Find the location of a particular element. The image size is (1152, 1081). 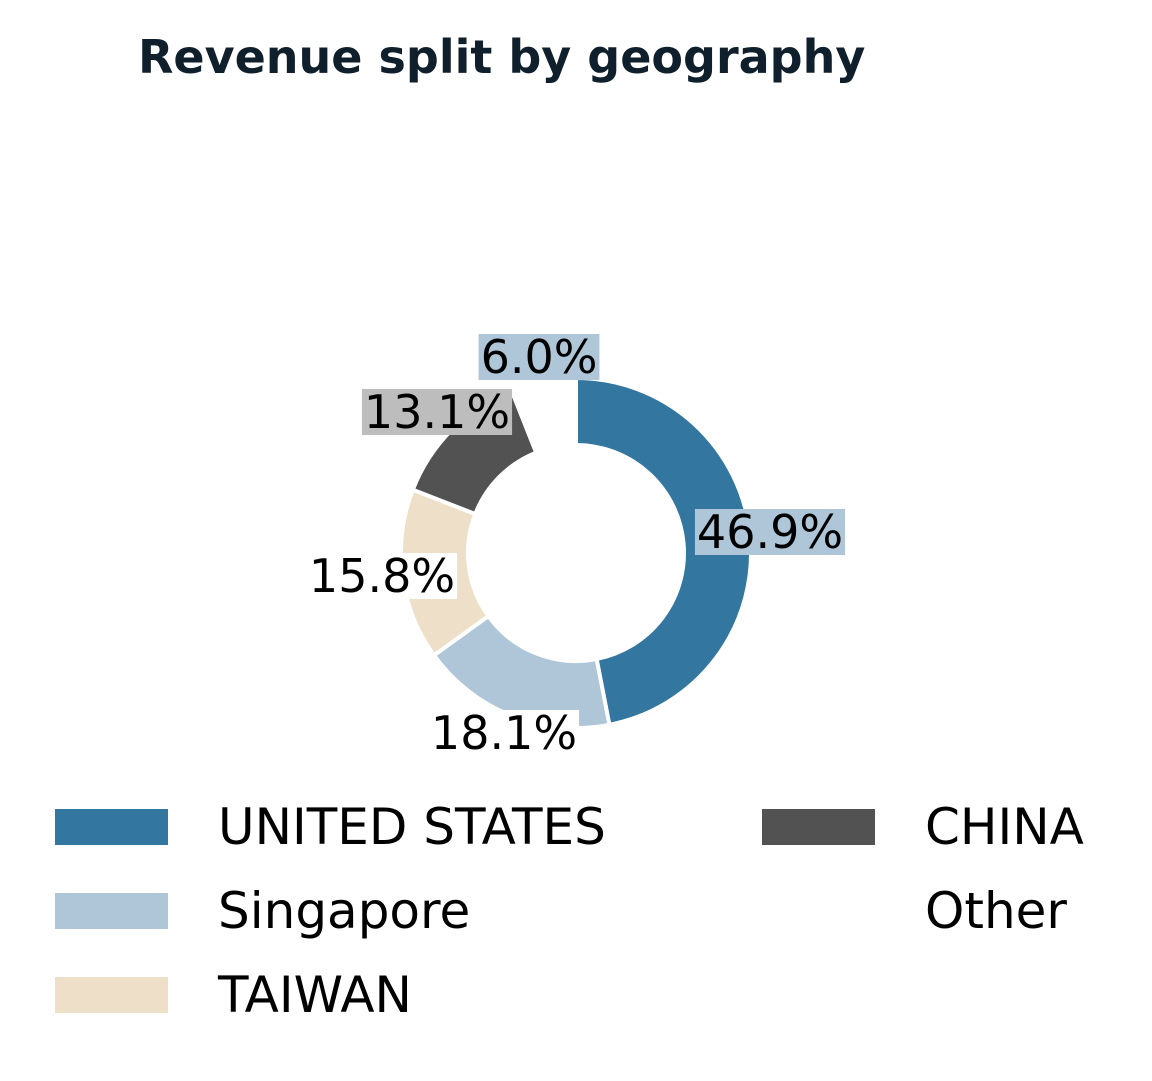

legend-swatch-other is located at coordinates (818, 911).